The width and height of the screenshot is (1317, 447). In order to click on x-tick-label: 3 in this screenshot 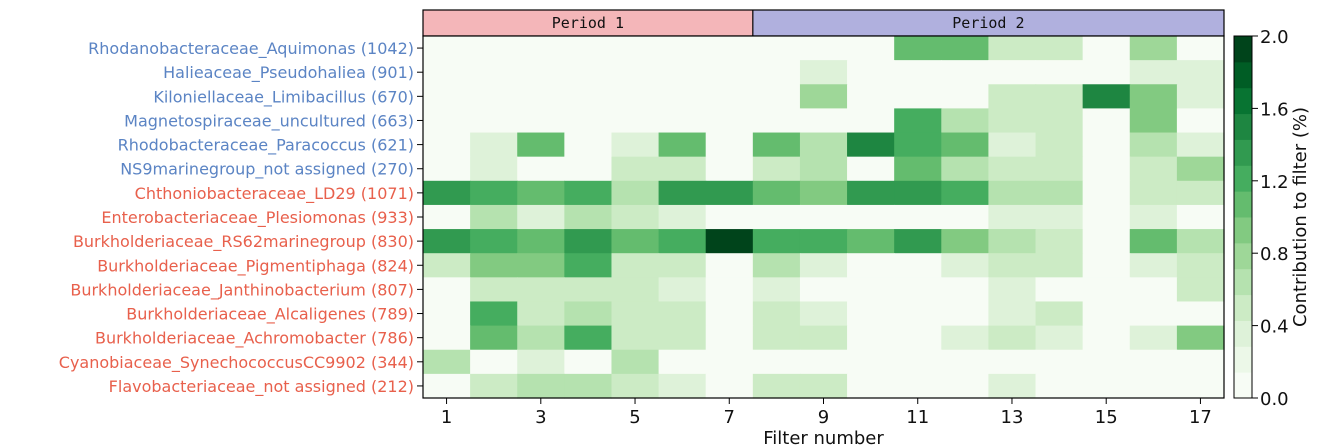, I will do `click(540, 417)`.